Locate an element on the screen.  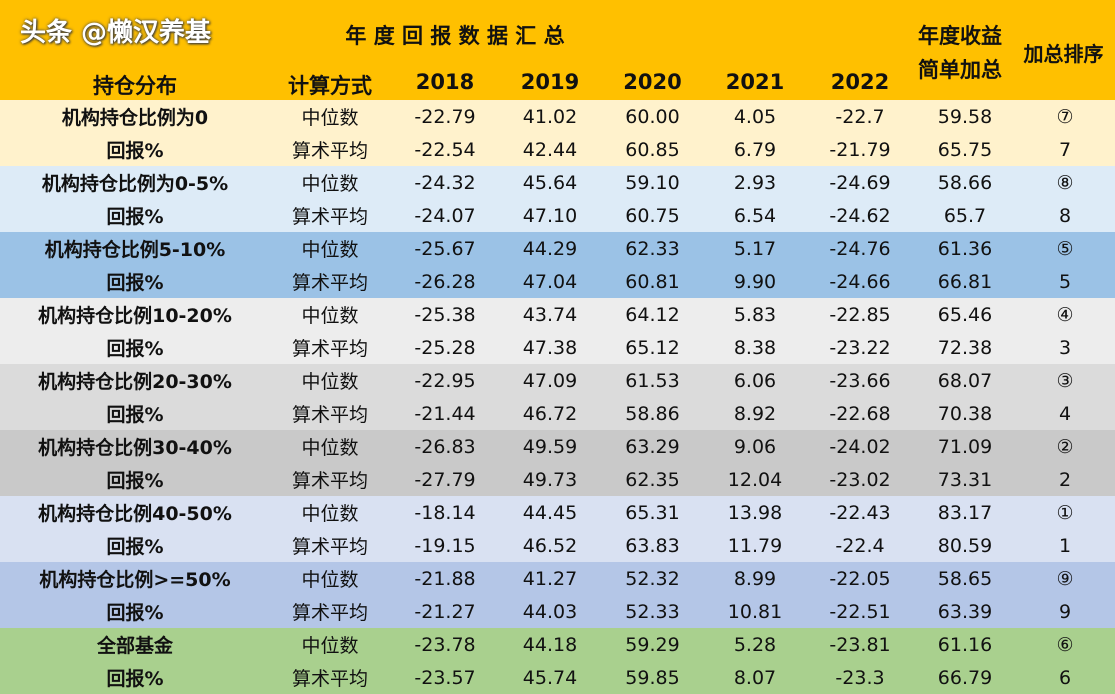
rank-cell: ① is located at coordinates (1065, 512).